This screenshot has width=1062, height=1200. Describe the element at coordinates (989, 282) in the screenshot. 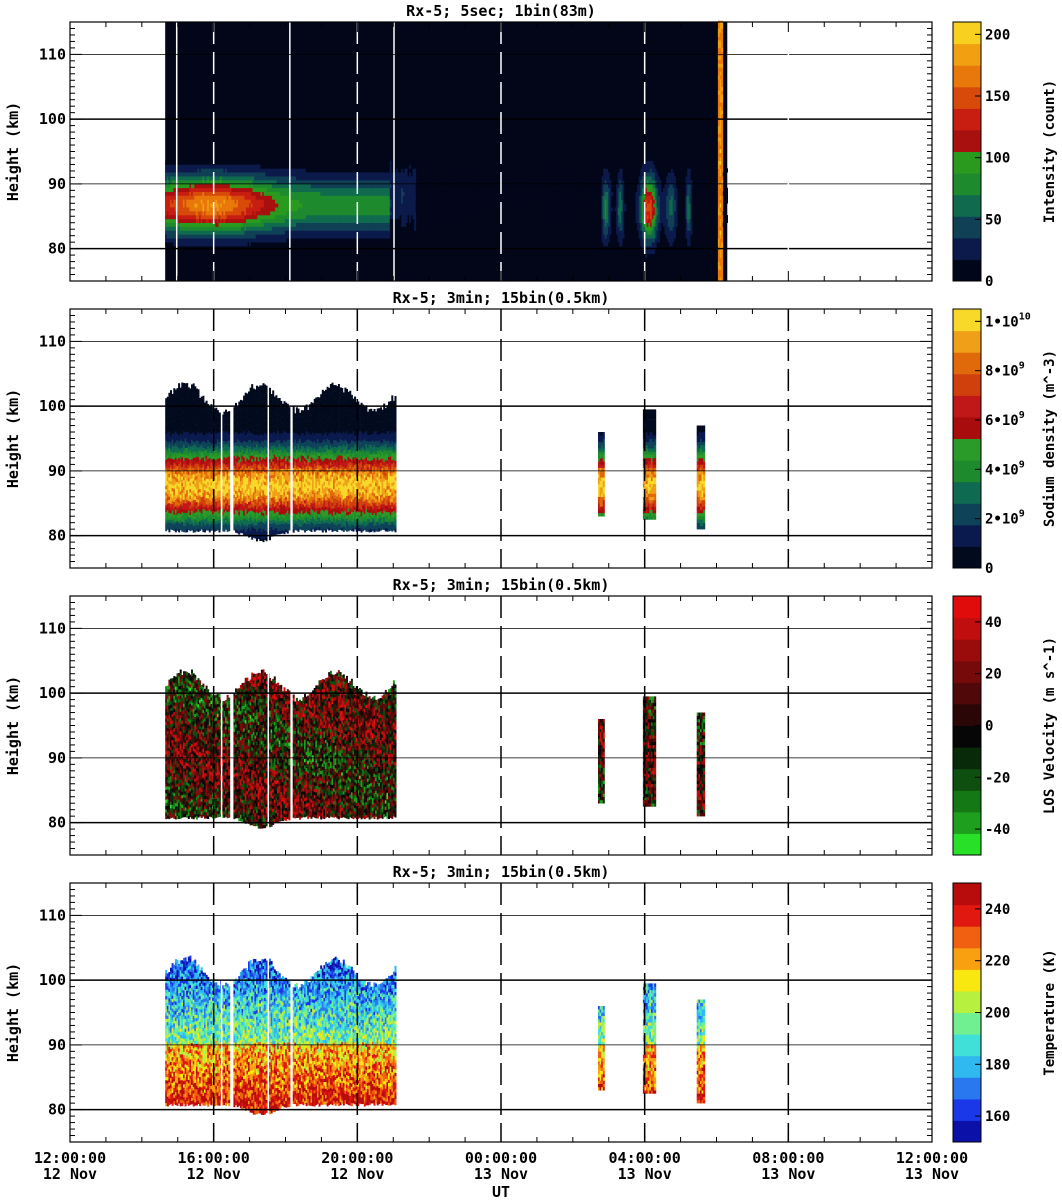

I see `colorbar-tick-label: 0` at that location.